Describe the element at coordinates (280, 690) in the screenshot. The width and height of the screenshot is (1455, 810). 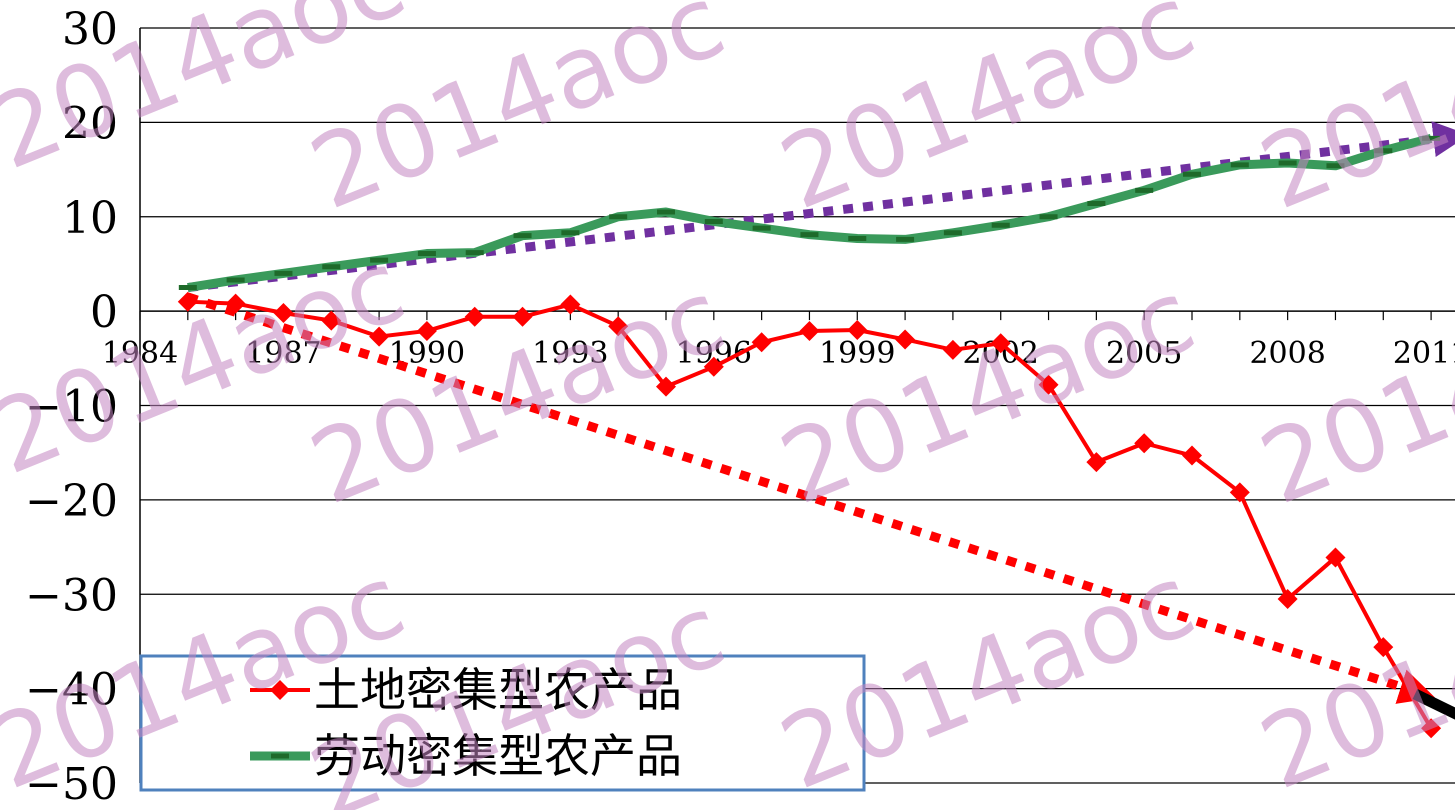
I see `legend-marker-land` at that location.